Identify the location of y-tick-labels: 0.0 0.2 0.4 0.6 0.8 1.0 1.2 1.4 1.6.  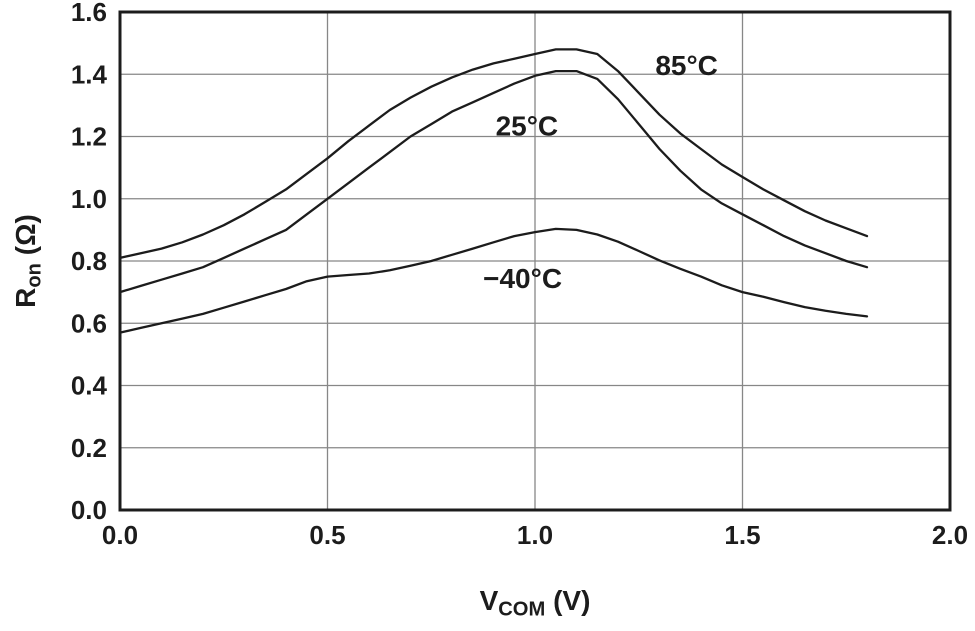
(89, 262).